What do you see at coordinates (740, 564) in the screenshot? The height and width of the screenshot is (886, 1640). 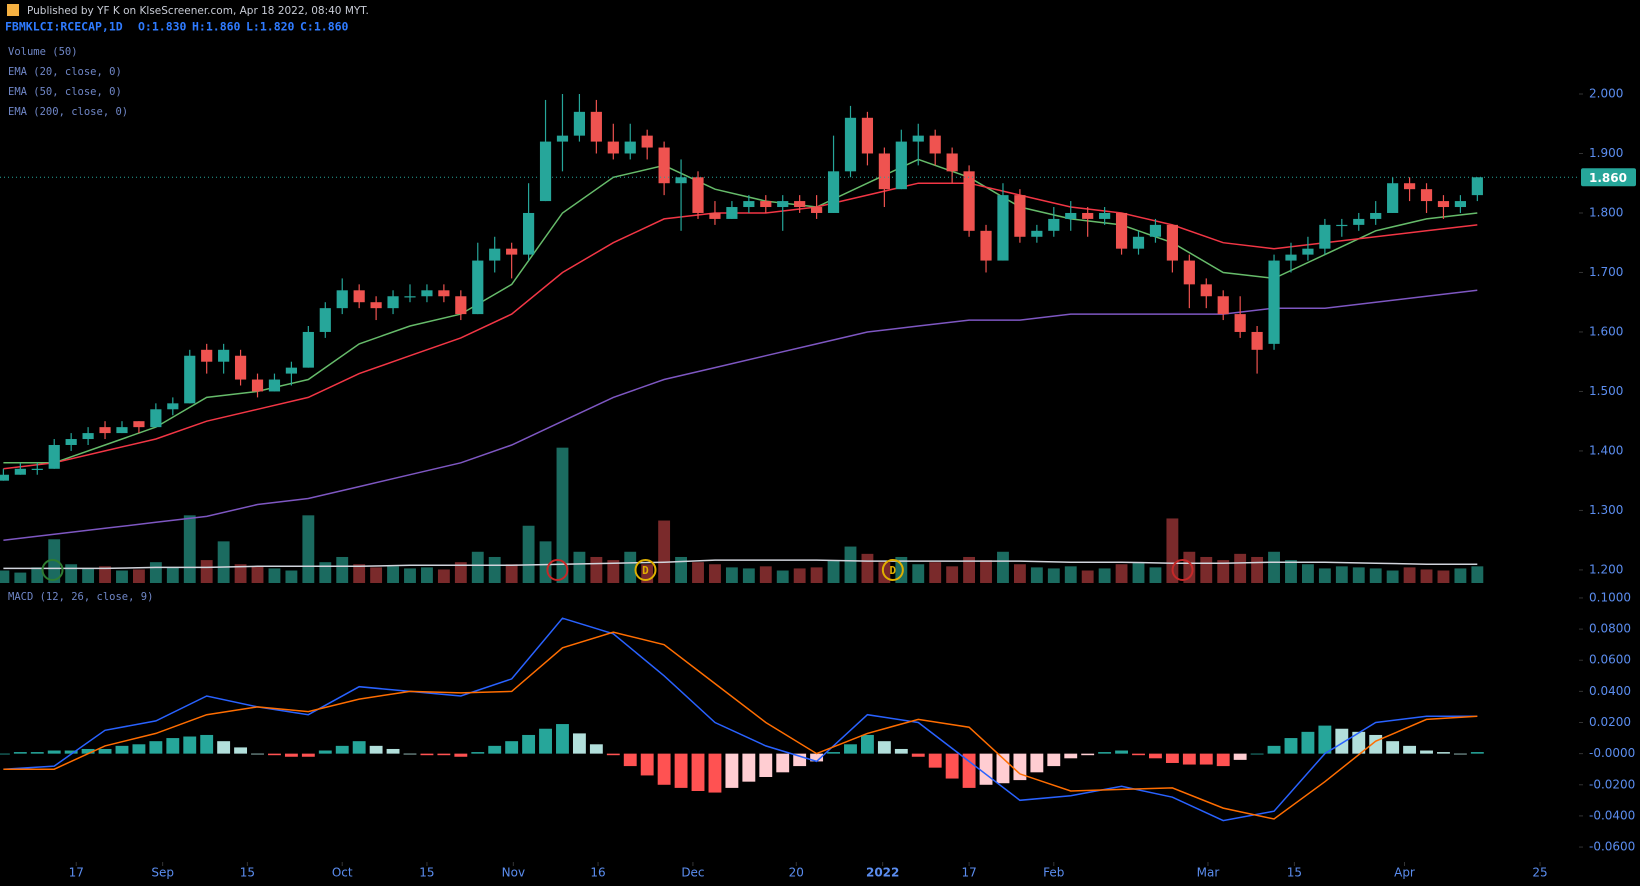 I see `volume-ma-line` at bounding box center [740, 564].